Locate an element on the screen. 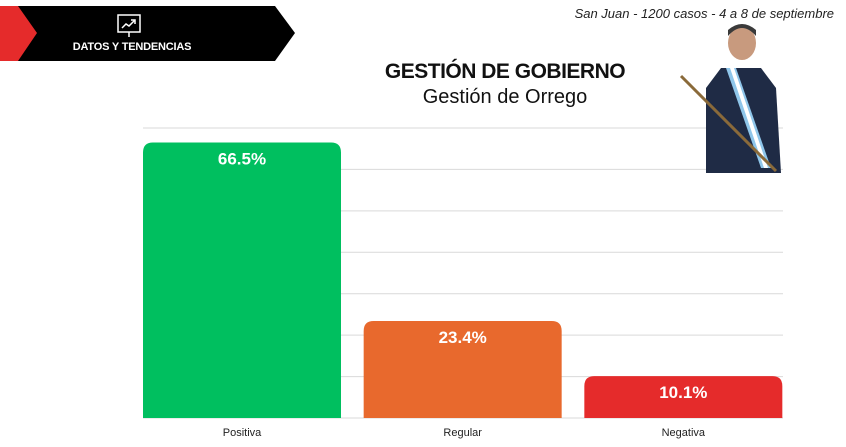  governor-photo is located at coordinates (730, 98).